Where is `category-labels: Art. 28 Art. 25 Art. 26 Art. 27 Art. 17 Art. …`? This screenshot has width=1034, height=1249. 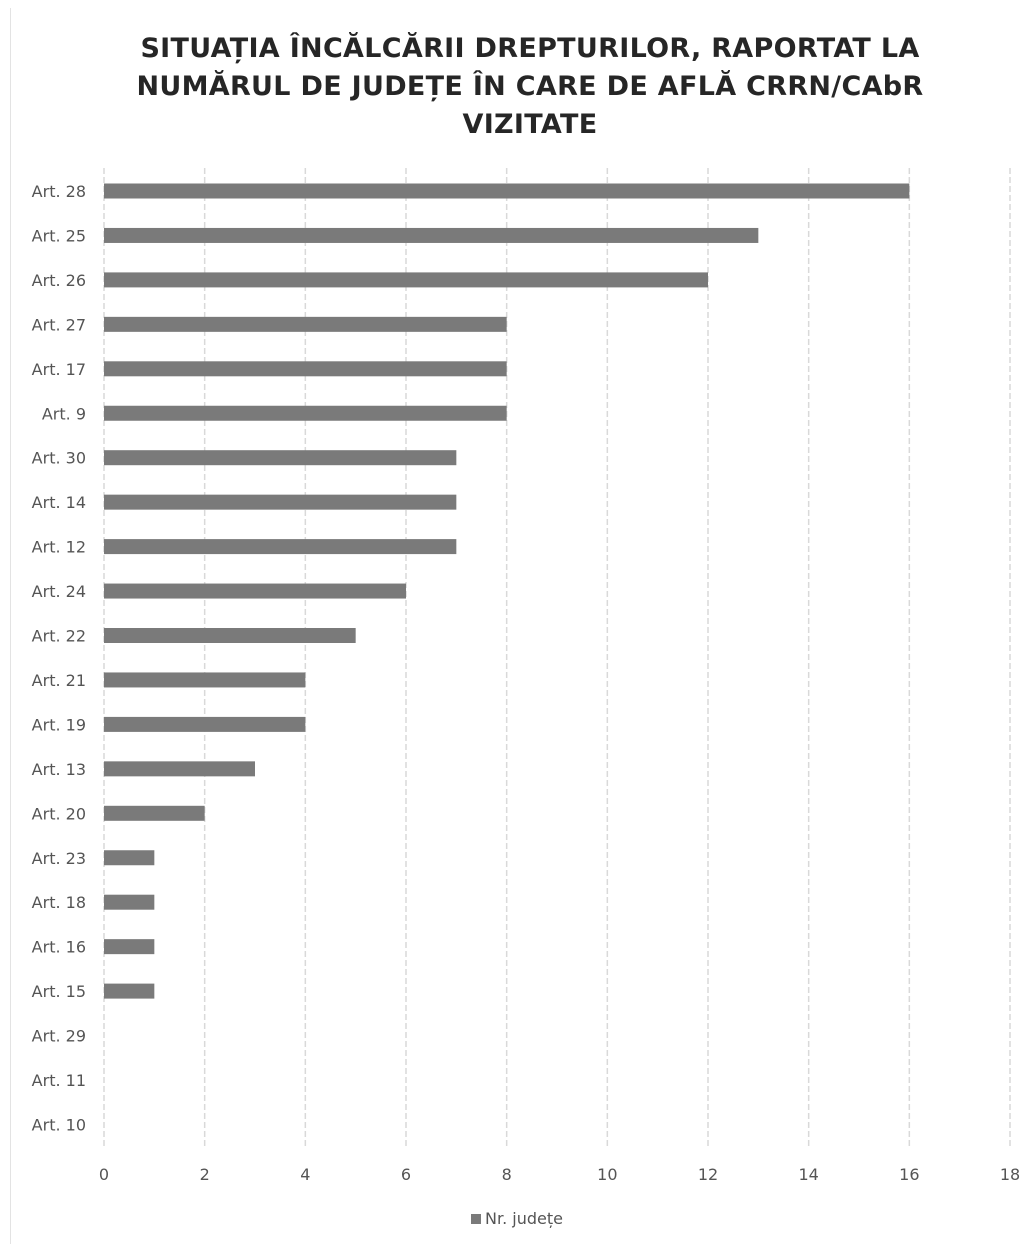
category-labels: Art. 28 Art. 25 Art. 26 Art. 27 Art. 17 Art. … is located at coordinates (59, 658).